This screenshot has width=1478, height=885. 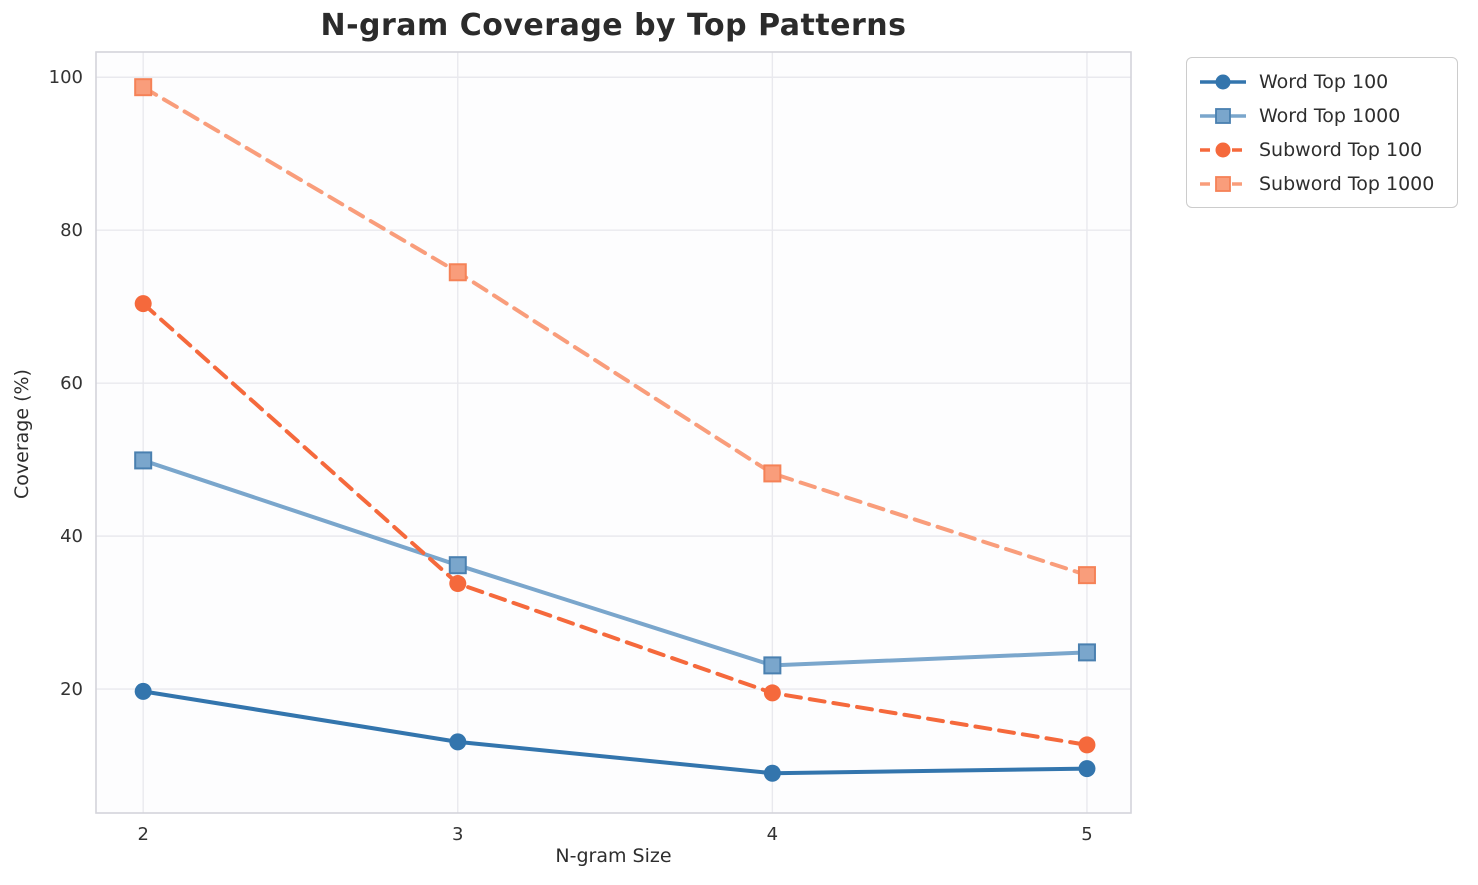 What do you see at coordinates (1330, 115) in the screenshot?
I see `legend-label: Word Top 1000` at bounding box center [1330, 115].